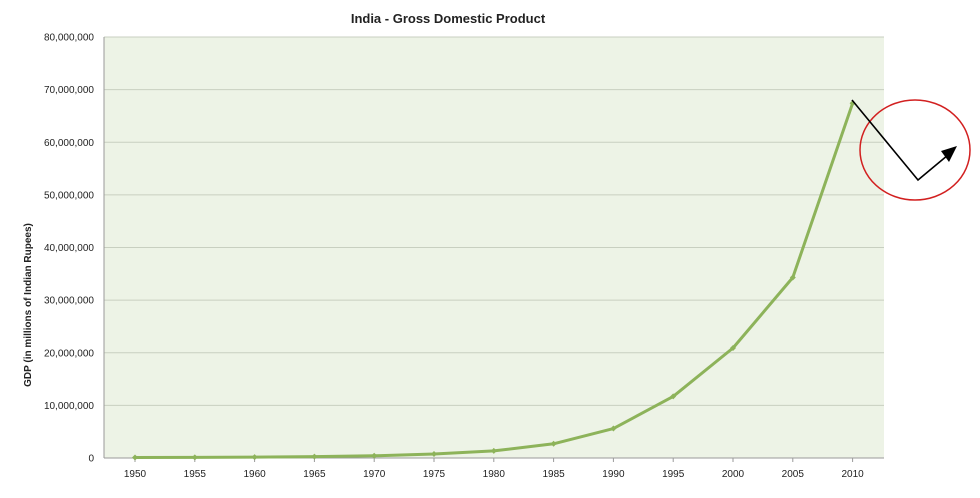  What do you see at coordinates (69, 143) in the screenshot?
I see `y-tick-label: 60,000,000` at bounding box center [69, 143].